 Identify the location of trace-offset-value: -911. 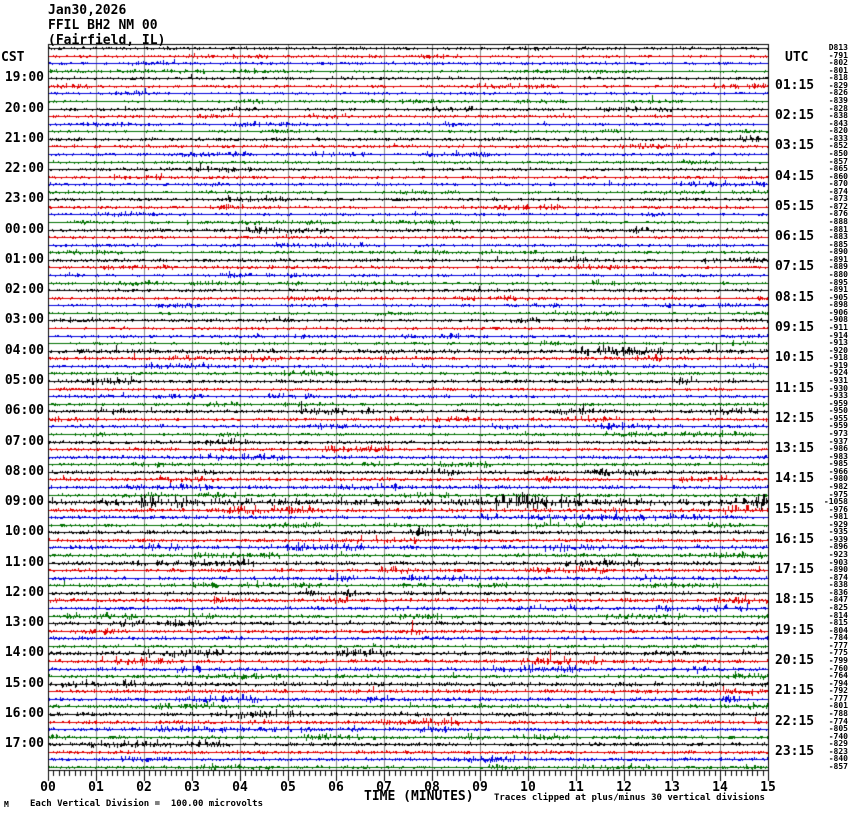
(838, 327).